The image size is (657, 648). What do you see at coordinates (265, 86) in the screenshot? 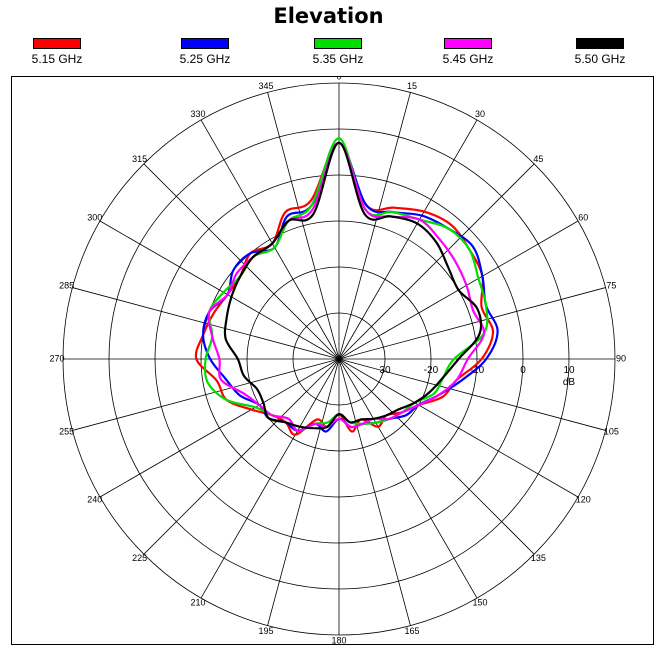
I see `angle-tick-label: 345` at bounding box center [265, 86].